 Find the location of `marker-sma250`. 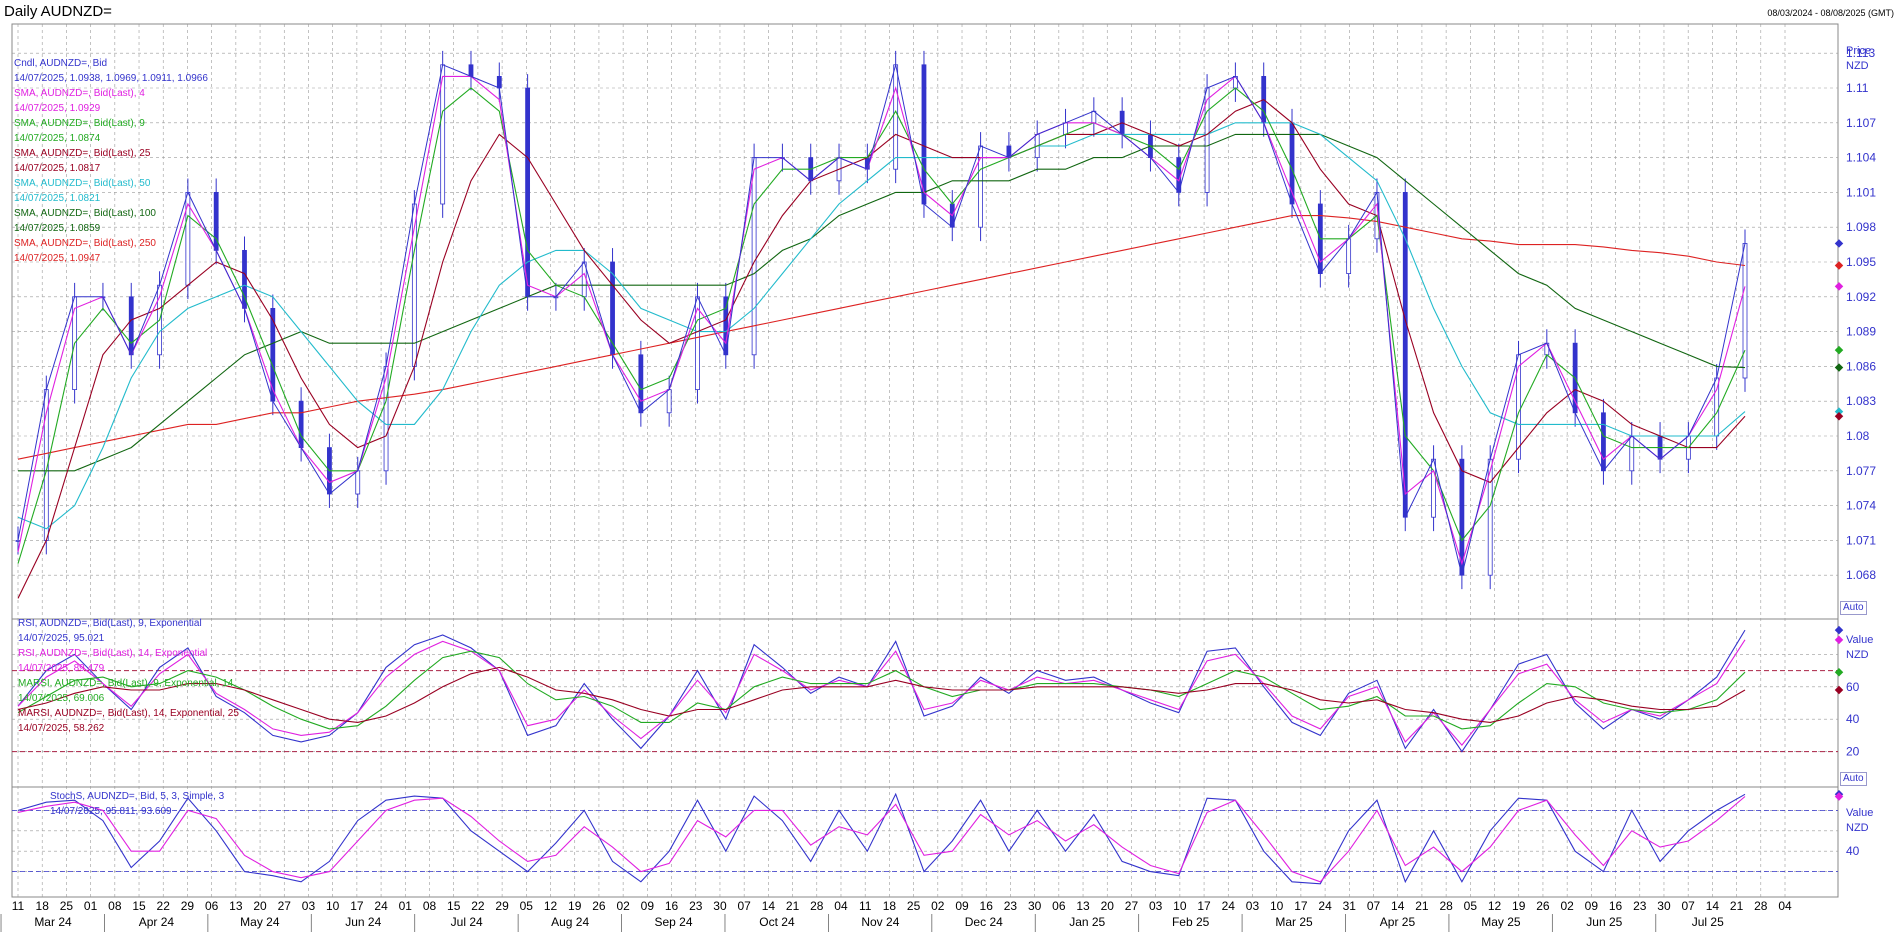

marker-sma250 is located at coordinates (1839, 265).